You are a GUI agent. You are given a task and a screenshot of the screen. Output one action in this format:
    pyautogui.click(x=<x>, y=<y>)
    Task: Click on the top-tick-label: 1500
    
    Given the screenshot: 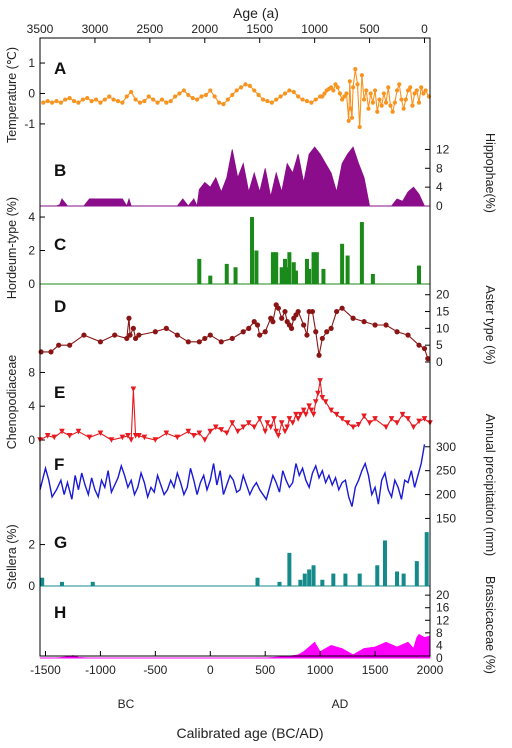 What is the action you would take?
    pyautogui.click(x=259, y=29)
    